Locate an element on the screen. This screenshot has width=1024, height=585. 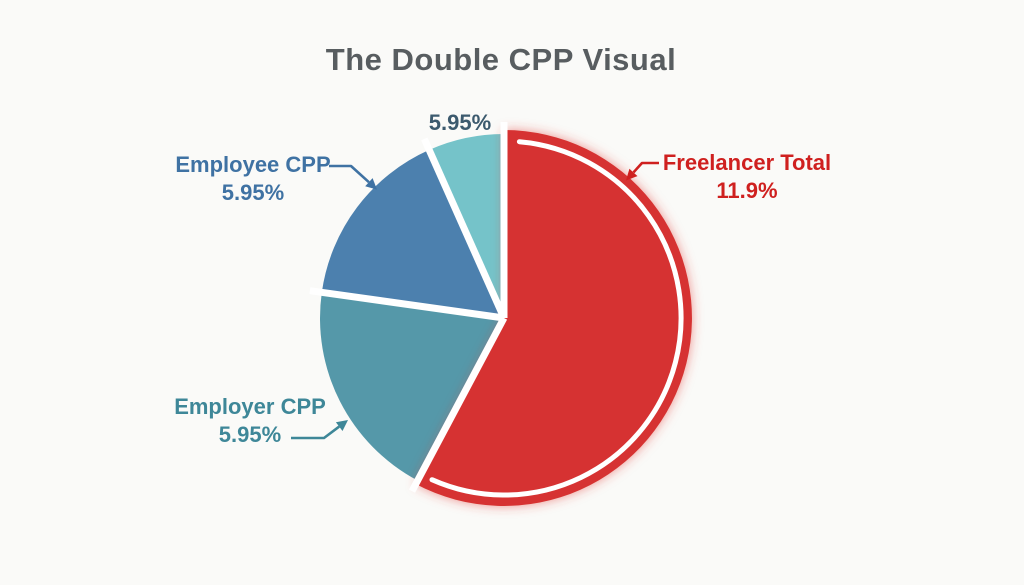
pie-slice-employer-cpp is located at coordinates (412, 386).